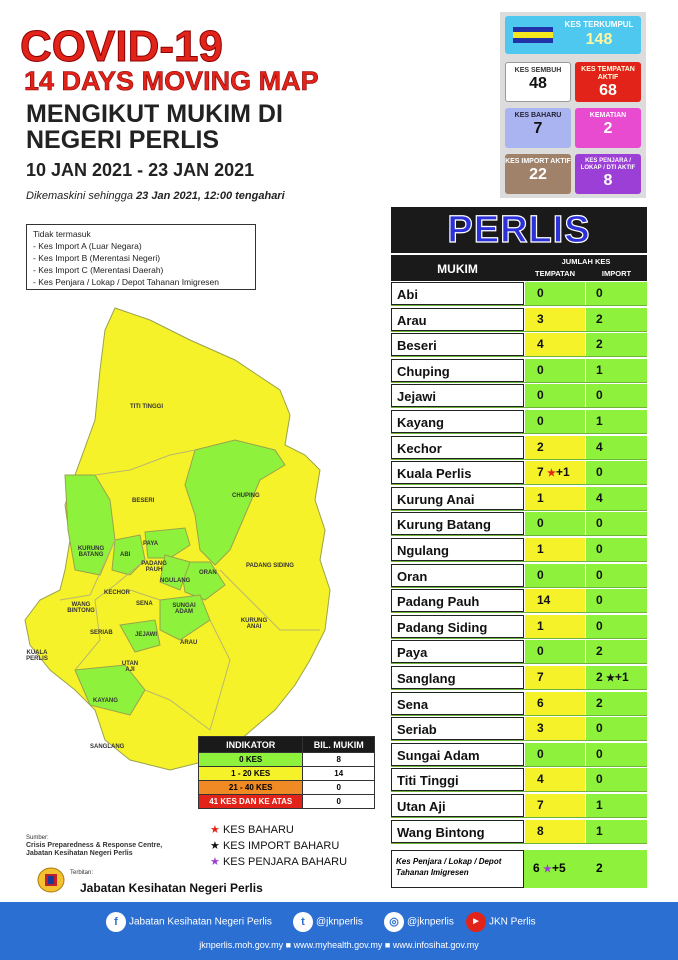  Describe the element at coordinates (616, 869) in the screenshot. I see `footer-row-import: 2` at that location.